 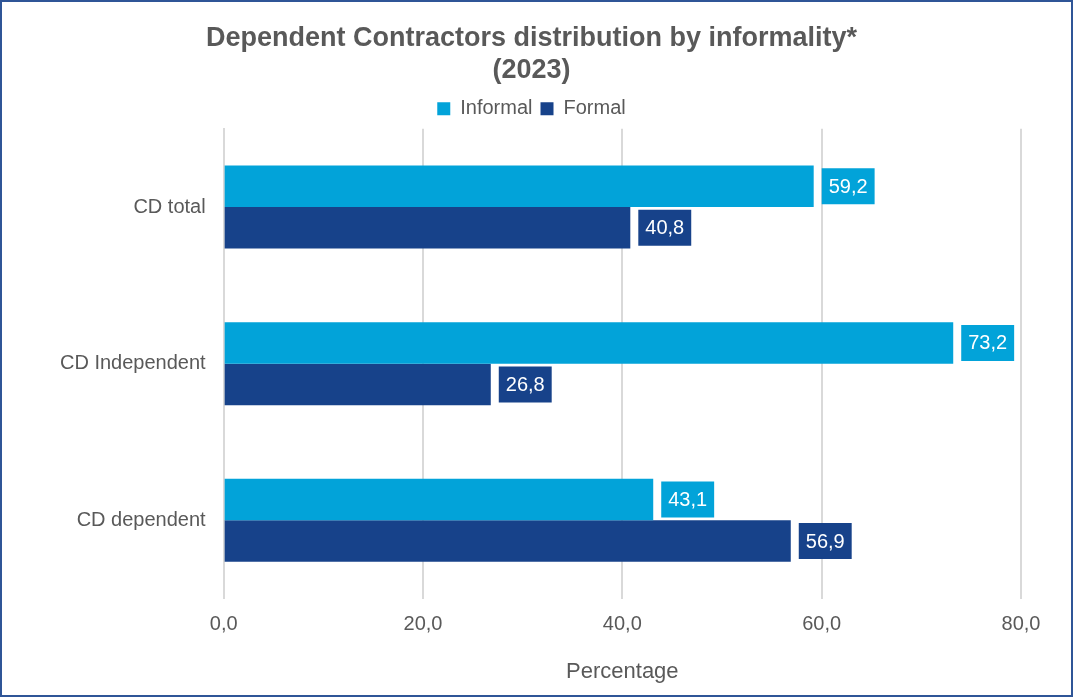 I want to click on x-tick-label: 40,0, so click(x=622, y=623).